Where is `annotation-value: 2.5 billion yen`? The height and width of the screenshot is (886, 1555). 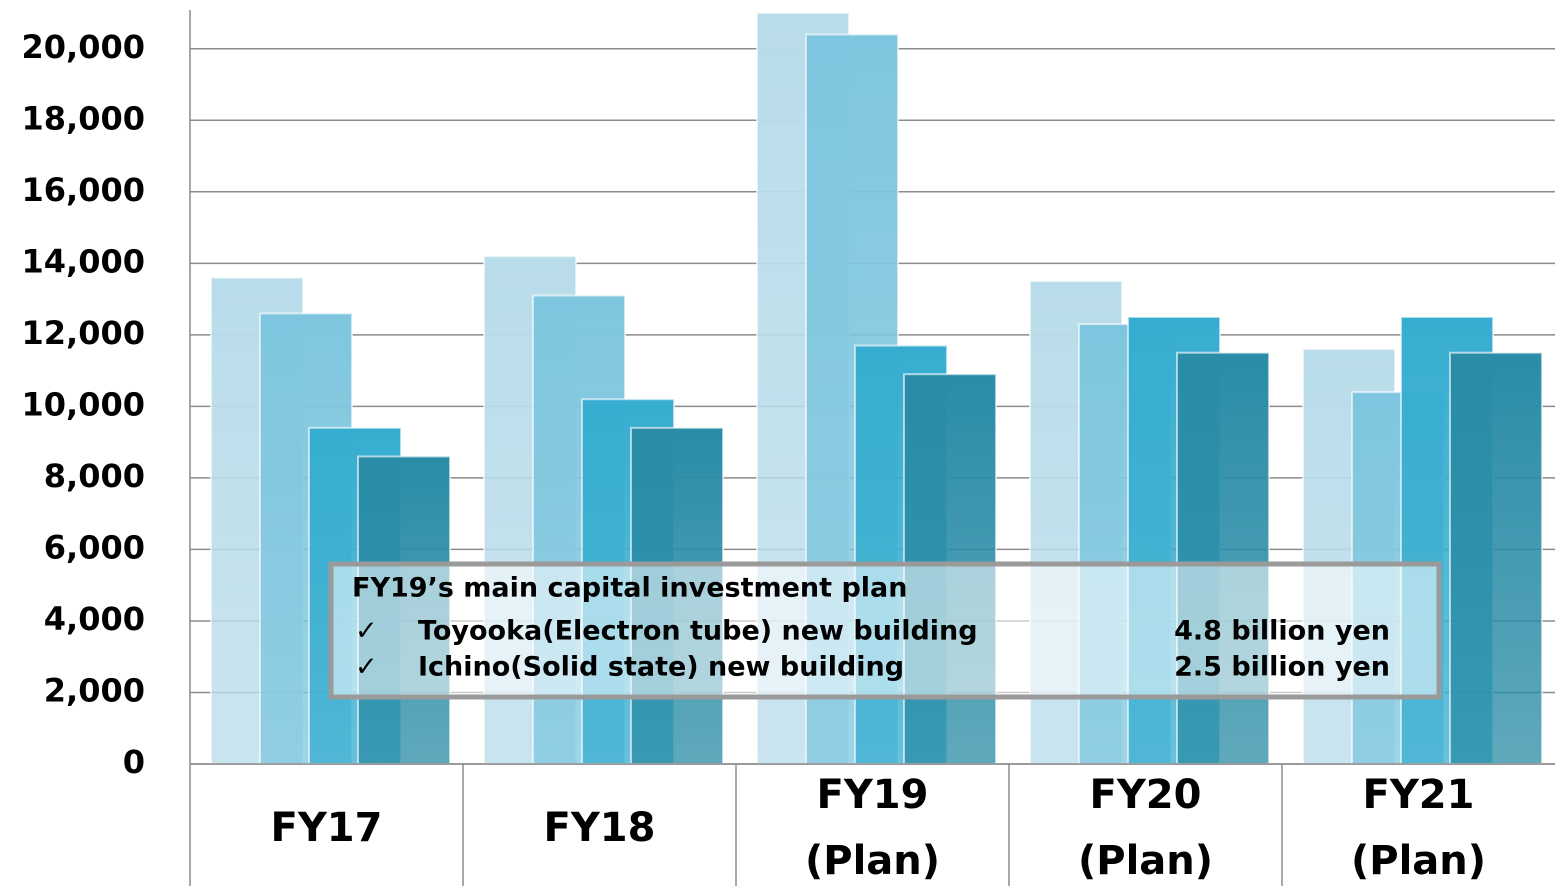 annotation-value: 2.5 billion yen is located at coordinates (1282, 667).